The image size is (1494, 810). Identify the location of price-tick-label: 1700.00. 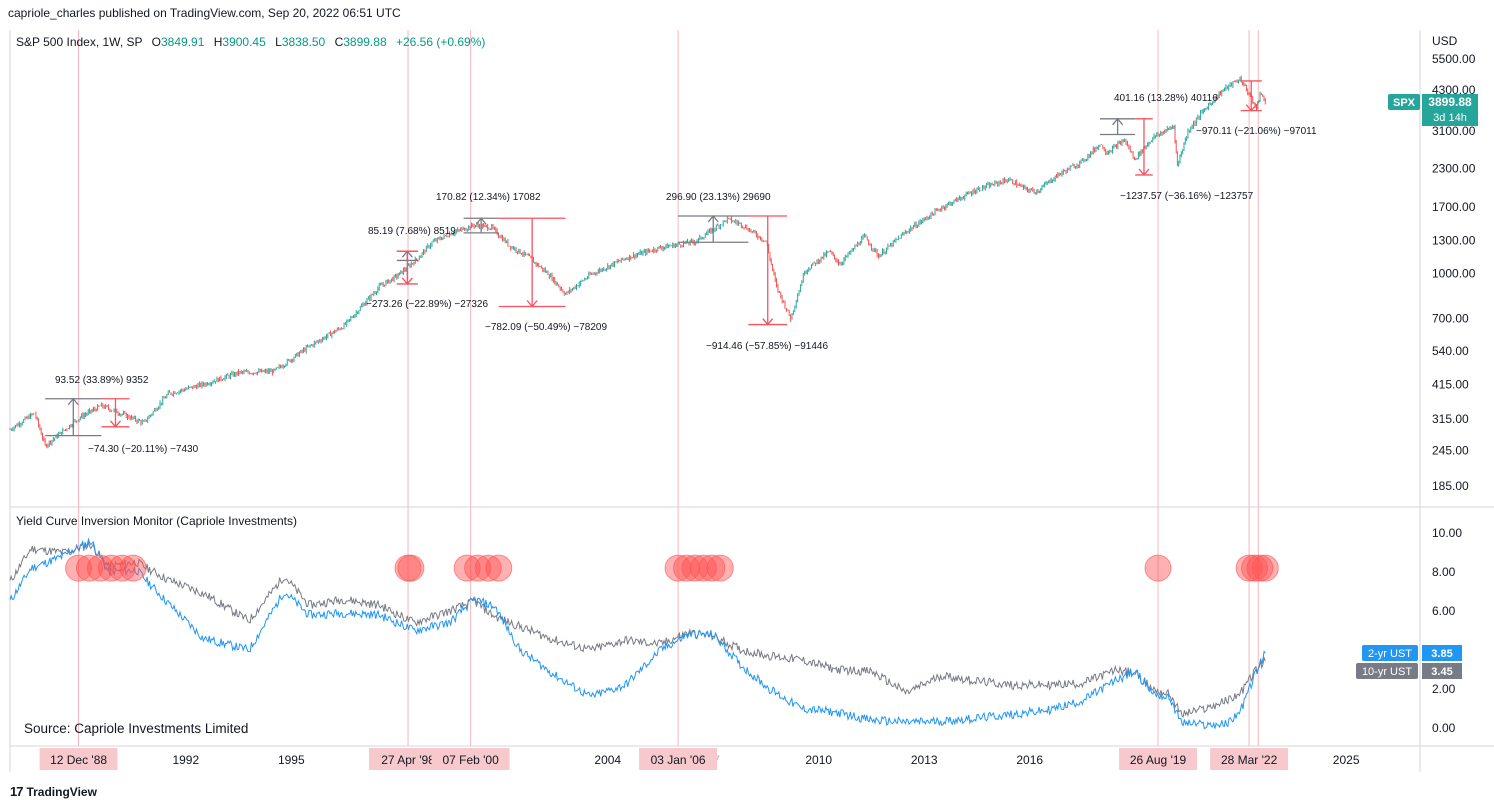
(1454, 207).